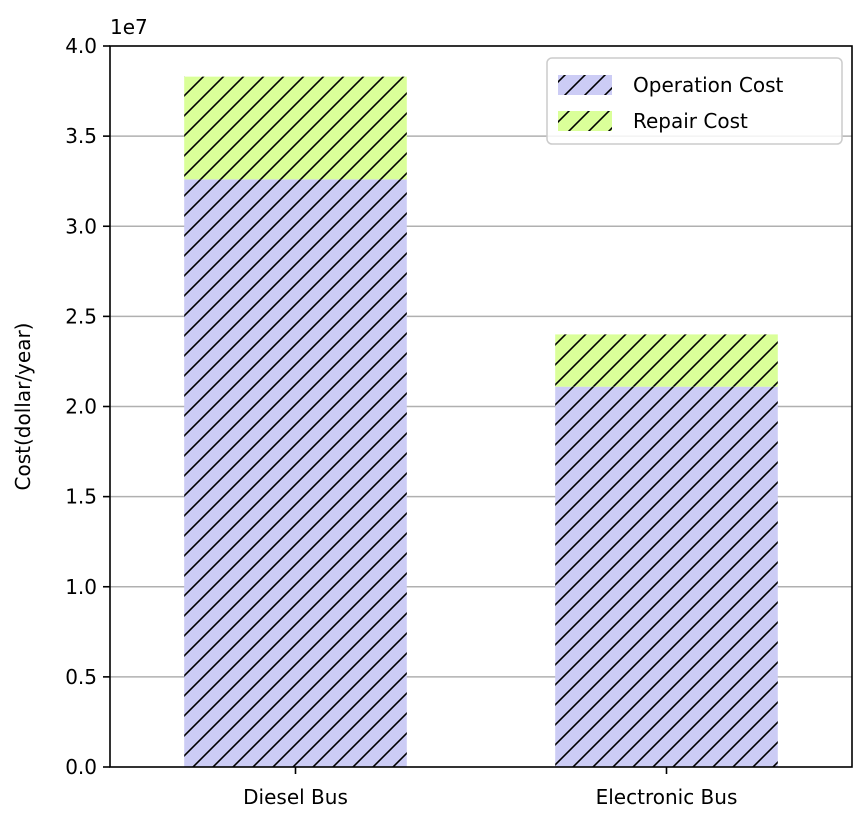 The height and width of the screenshot is (824, 868). What do you see at coordinates (490, 788) in the screenshot?
I see `x-ticks: Diesel Bus Electronic Bus` at bounding box center [490, 788].